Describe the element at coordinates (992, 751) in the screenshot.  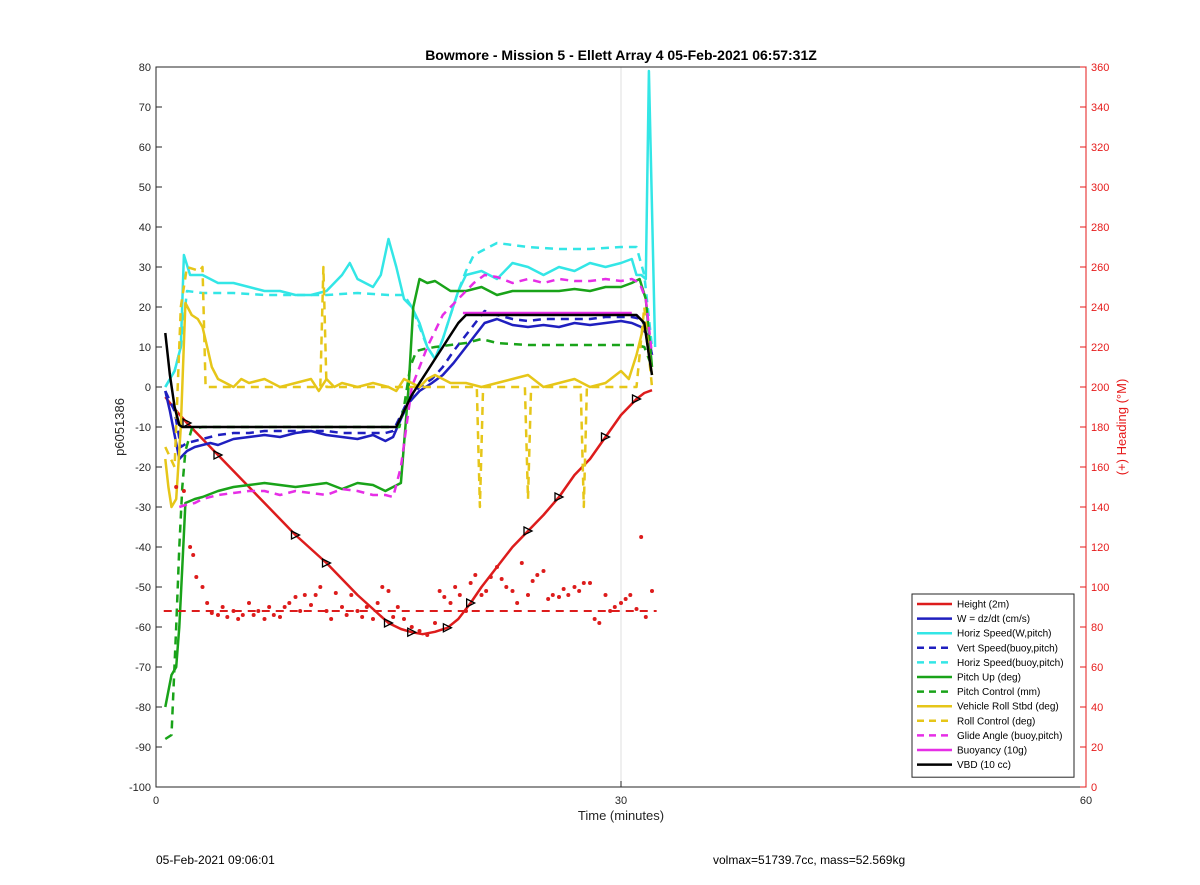
I see `legend-entry: Buoyancy (10g)` at that location.